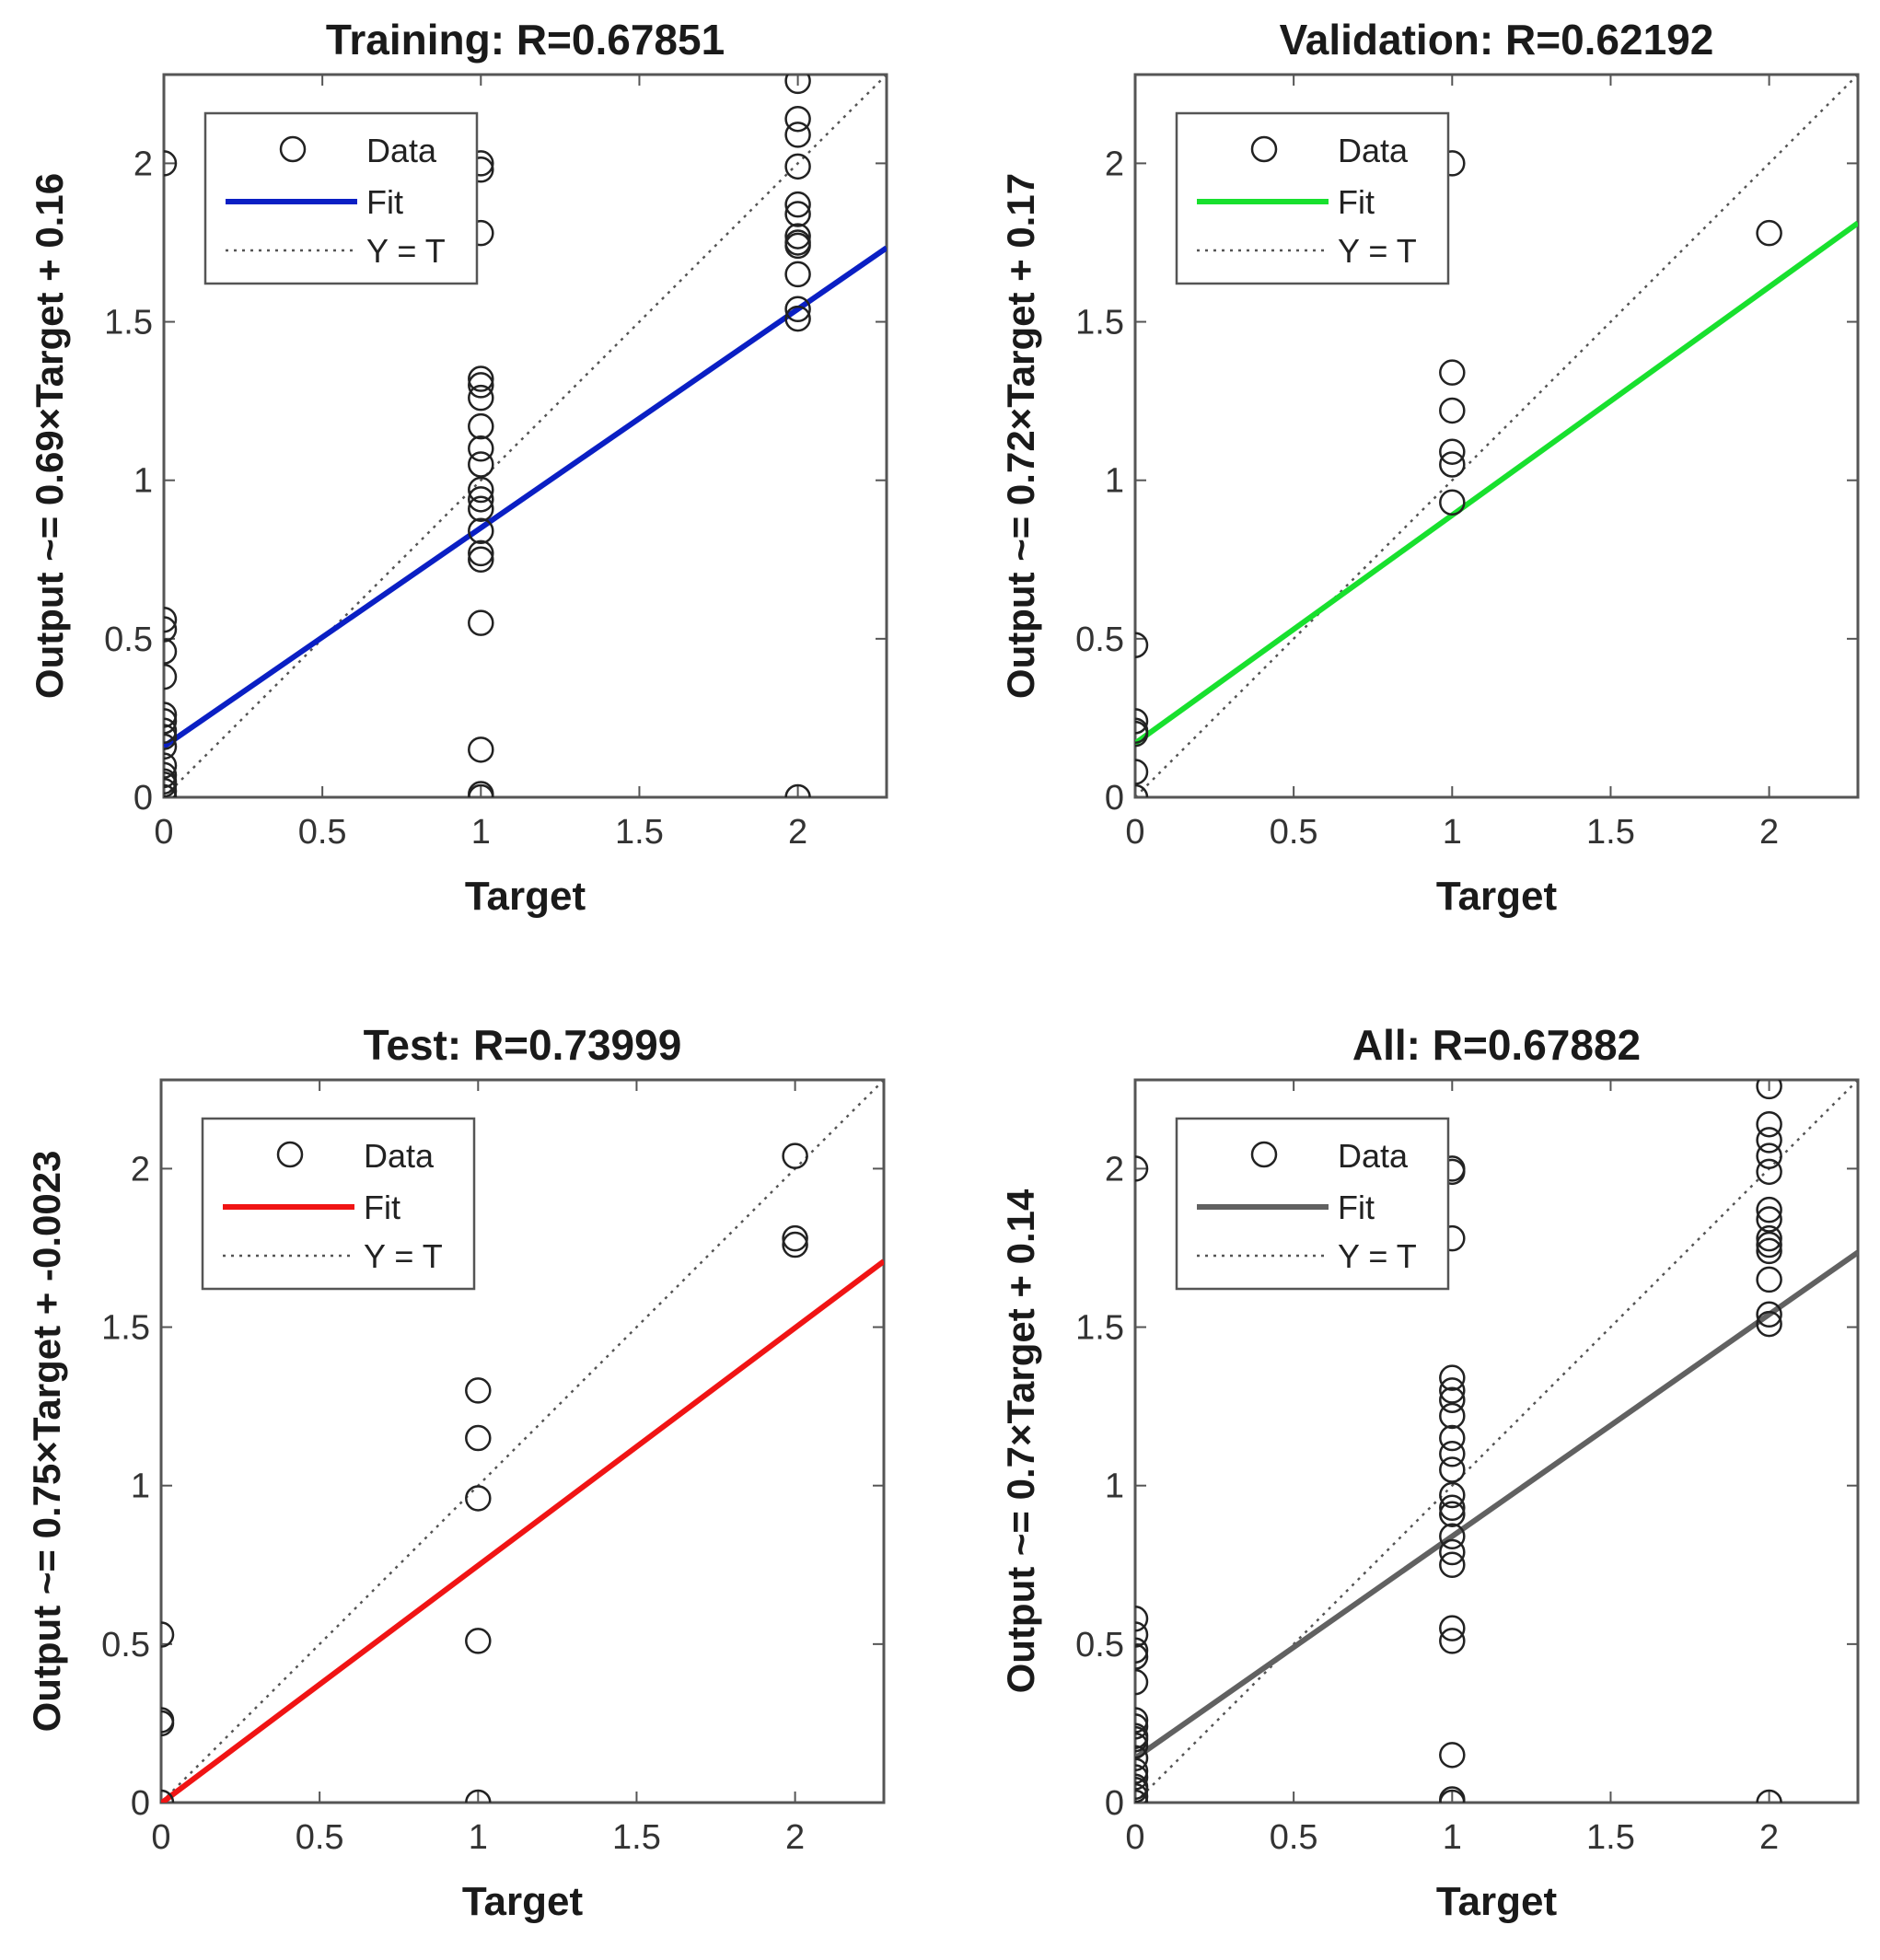 This screenshot has height=1960, width=1880. Describe the element at coordinates (384, 202) in the screenshot. I see `legend-label-fit: Fit` at that location.